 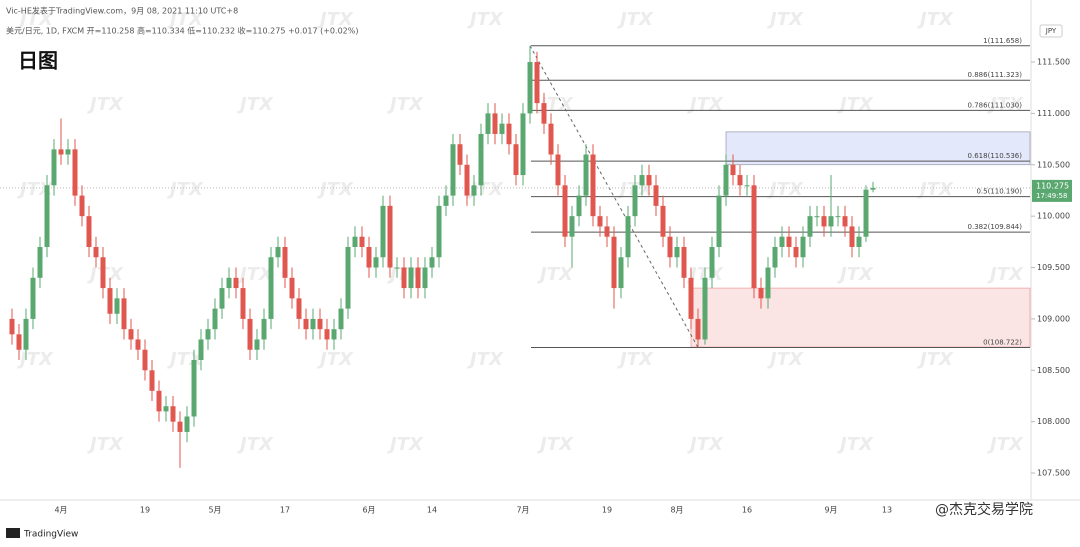 What do you see at coordinates (1051, 196) in the screenshot?
I see `countdown: 17:49:58` at bounding box center [1051, 196].